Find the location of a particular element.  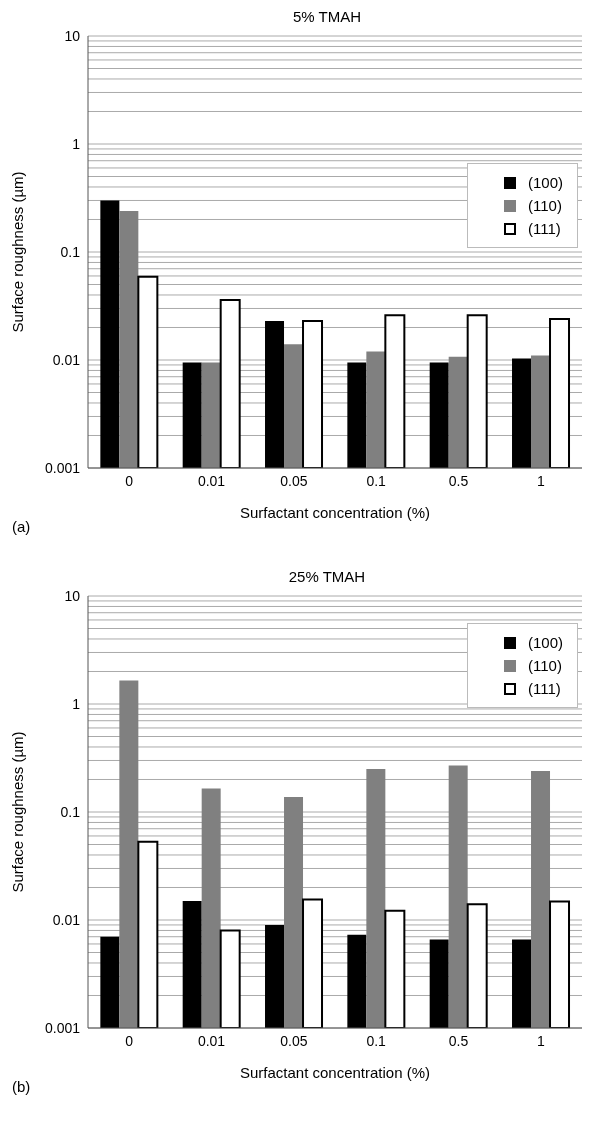

chart-title: 5% TMAH is located at coordinates (327, 17).